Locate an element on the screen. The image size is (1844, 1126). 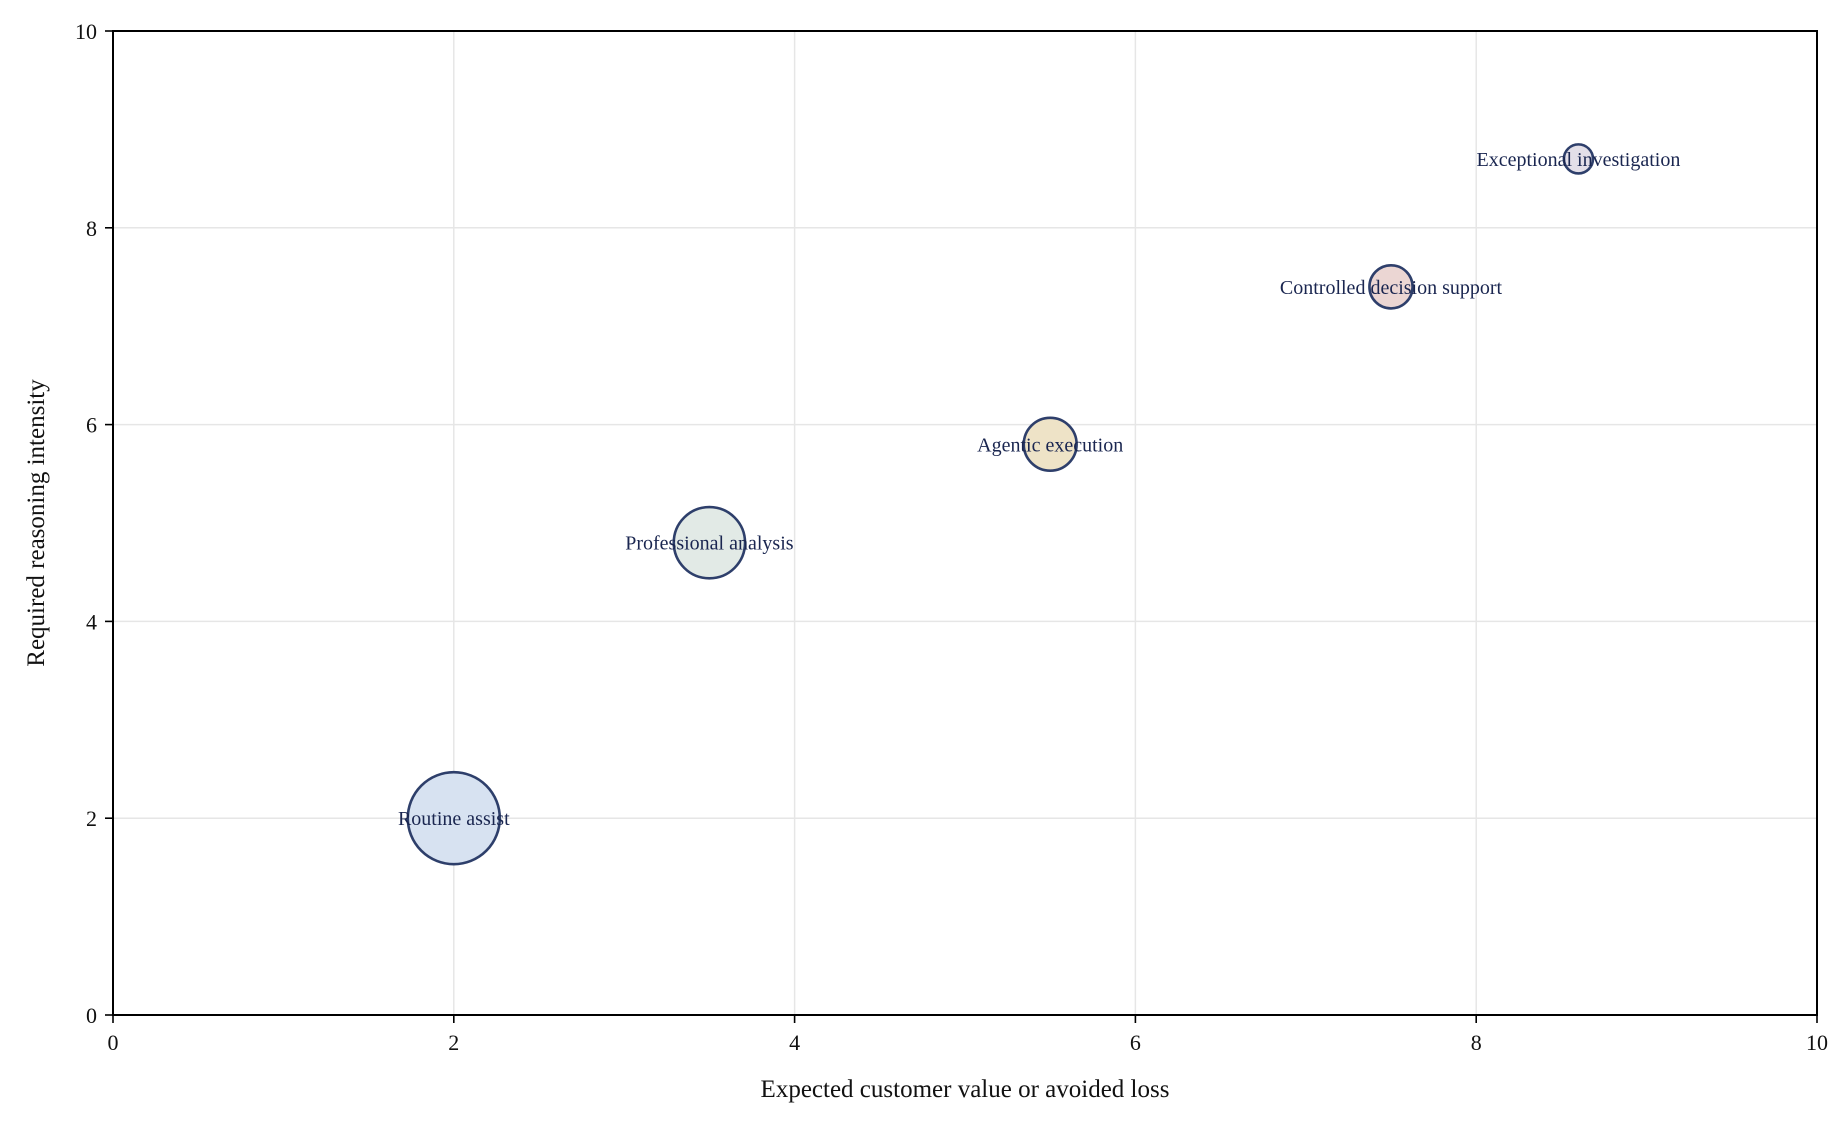
bubble-label: Routine assist is located at coordinates (454, 819).